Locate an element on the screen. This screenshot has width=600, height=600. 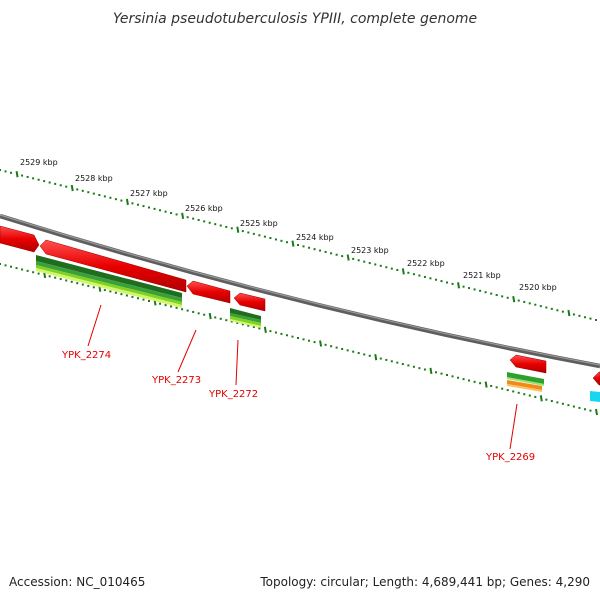
tick-label-2527: 2527 kbp is located at coordinates (149, 193).